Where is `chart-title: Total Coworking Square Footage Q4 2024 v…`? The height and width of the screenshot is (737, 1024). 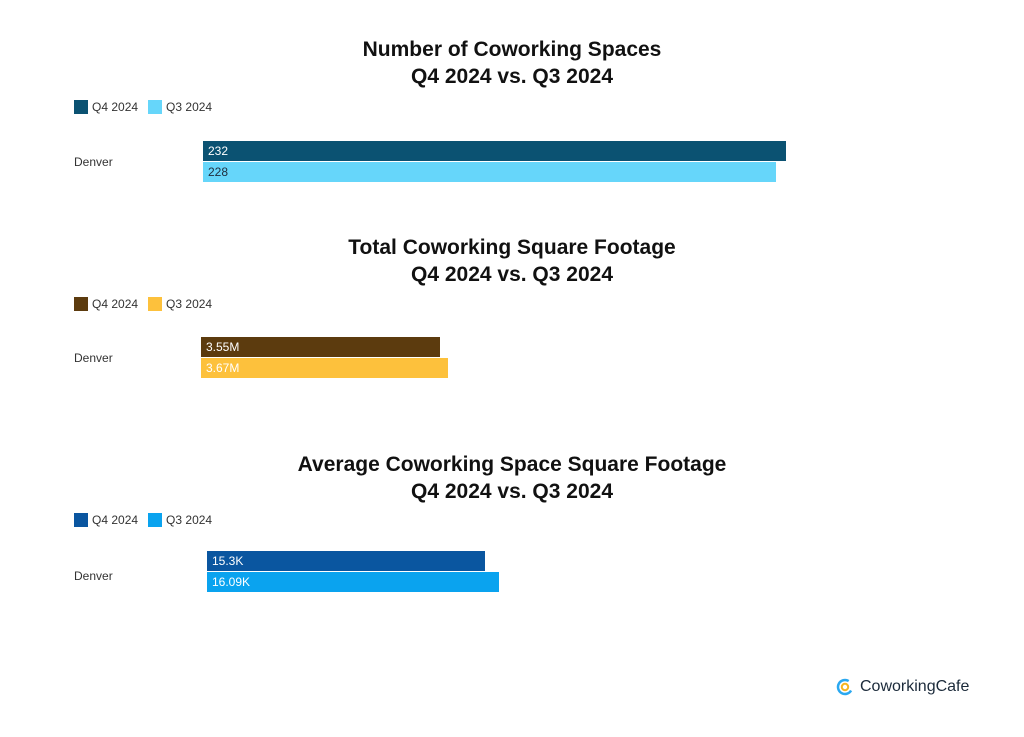 chart-title: Total Coworking Square Footage Q4 2024 v… is located at coordinates (512, 261).